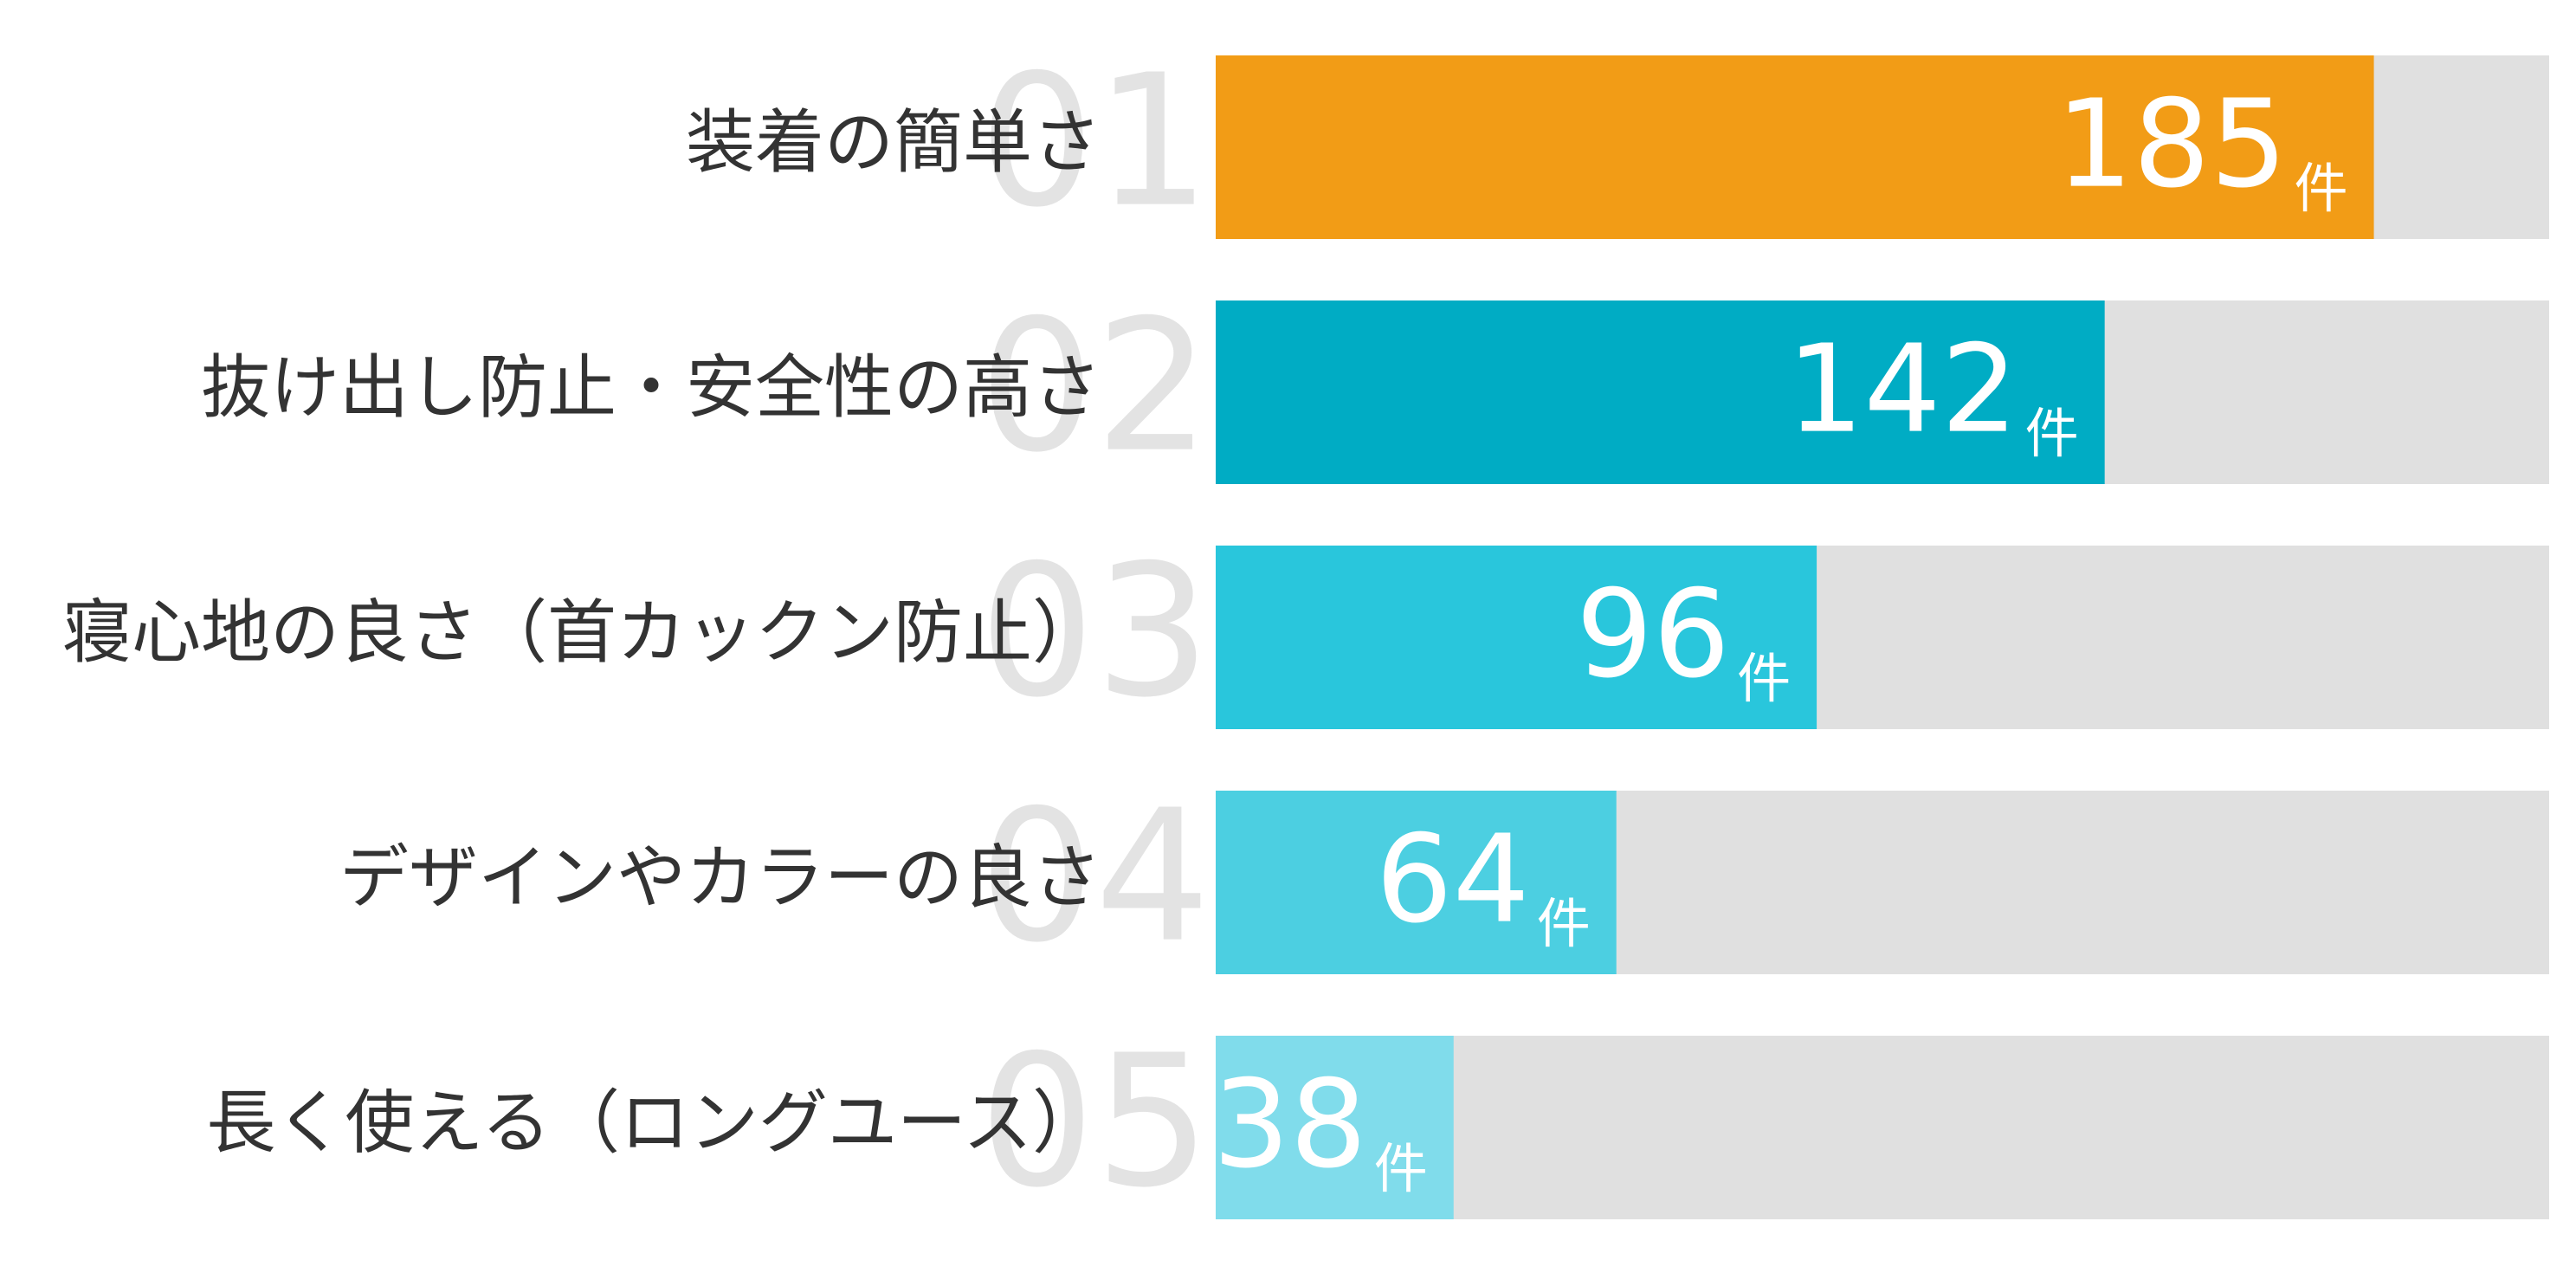 This screenshot has height=1273, width=2576. Describe the element at coordinates (720, 877) in the screenshot. I see `category-label: デザインやカラーの良さ` at that location.